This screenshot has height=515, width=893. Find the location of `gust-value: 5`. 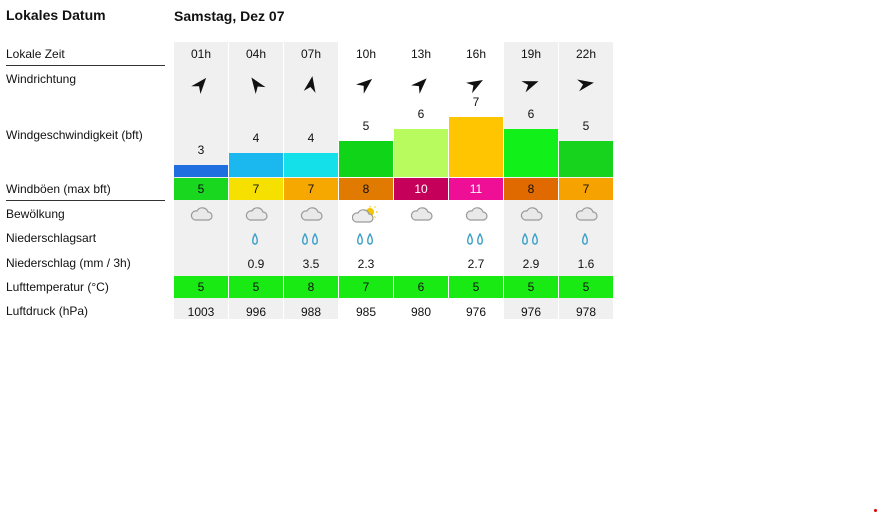

gust-value: 5 is located at coordinates (201, 189).